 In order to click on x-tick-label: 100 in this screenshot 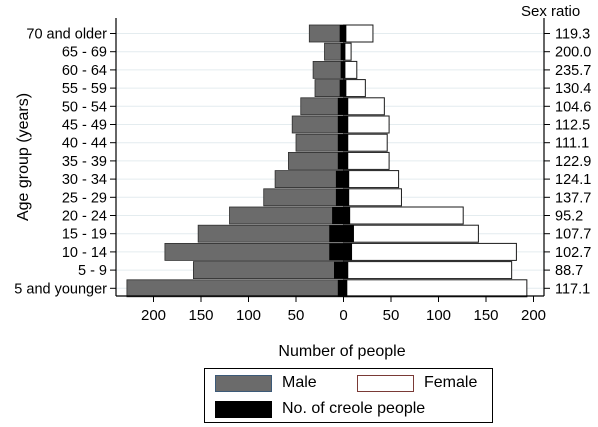, I will do `click(438, 315)`.